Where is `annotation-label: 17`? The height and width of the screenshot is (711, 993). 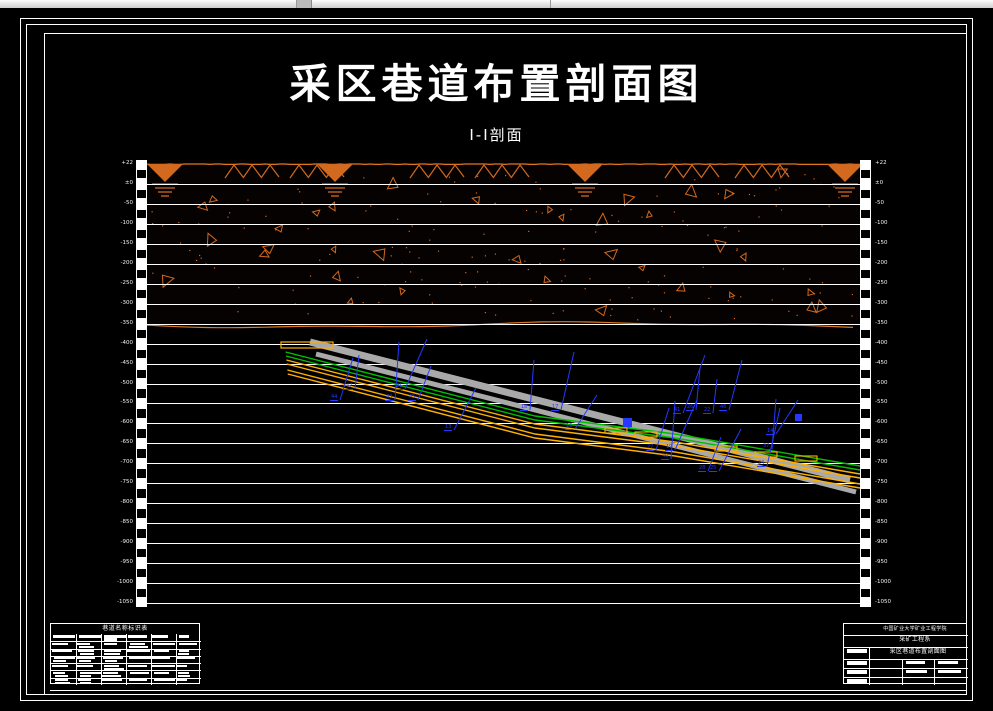 annotation-label: 17 is located at coordinates (555, 407).